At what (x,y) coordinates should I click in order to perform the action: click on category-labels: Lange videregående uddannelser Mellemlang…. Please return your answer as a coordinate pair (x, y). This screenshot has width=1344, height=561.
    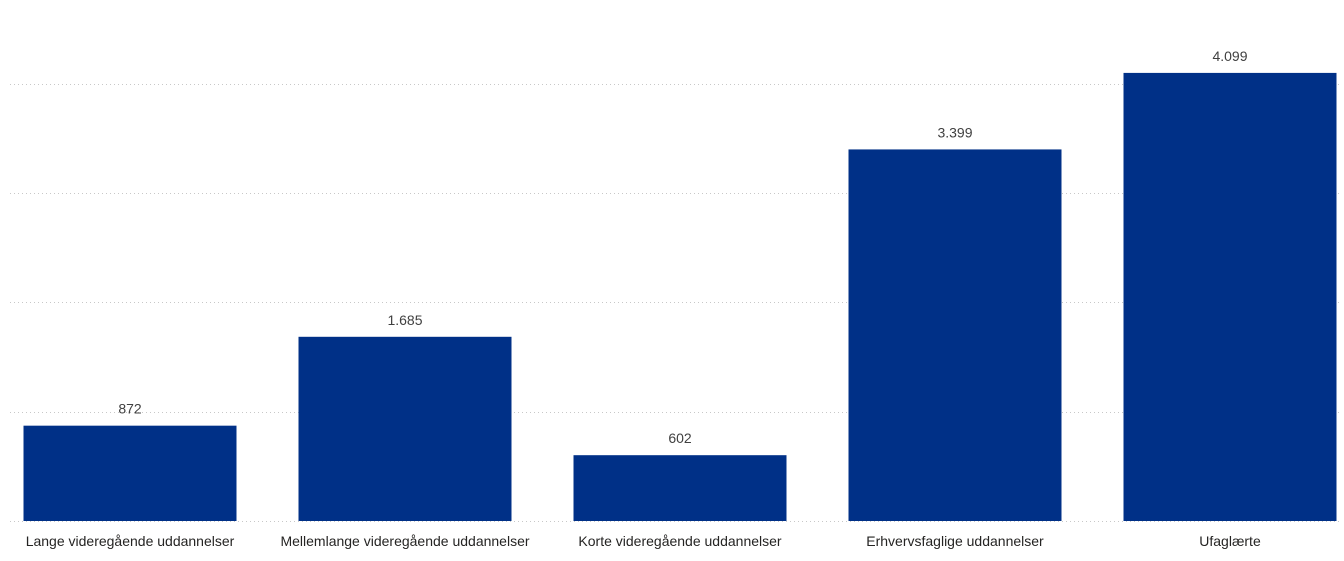
    Looking at the image, I should click on (643, 541).